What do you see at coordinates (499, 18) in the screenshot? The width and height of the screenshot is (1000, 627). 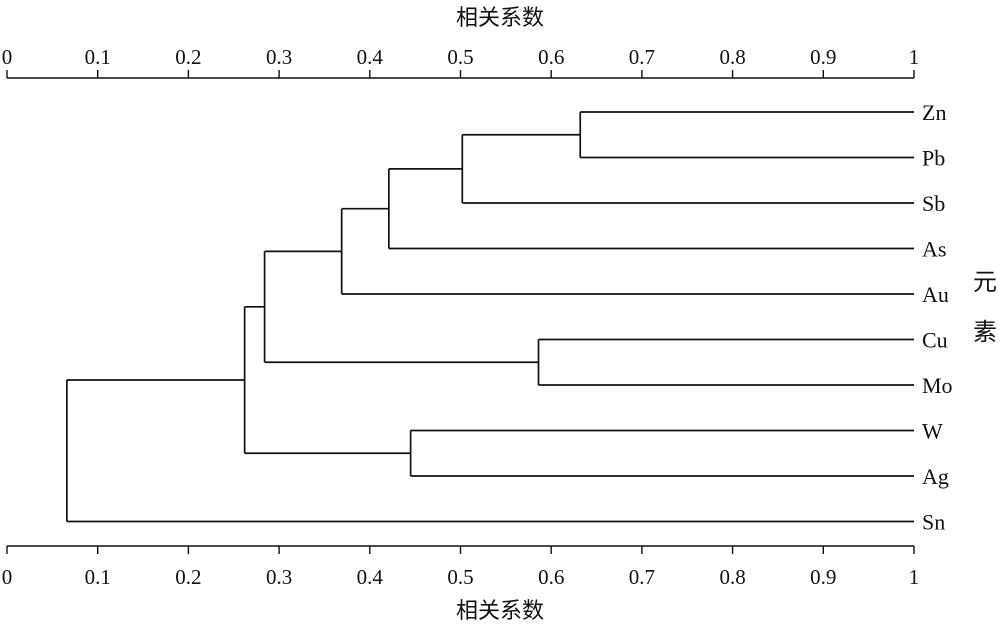 I see `top-axis-title: 相关系数` at bounding box center [499, 18].